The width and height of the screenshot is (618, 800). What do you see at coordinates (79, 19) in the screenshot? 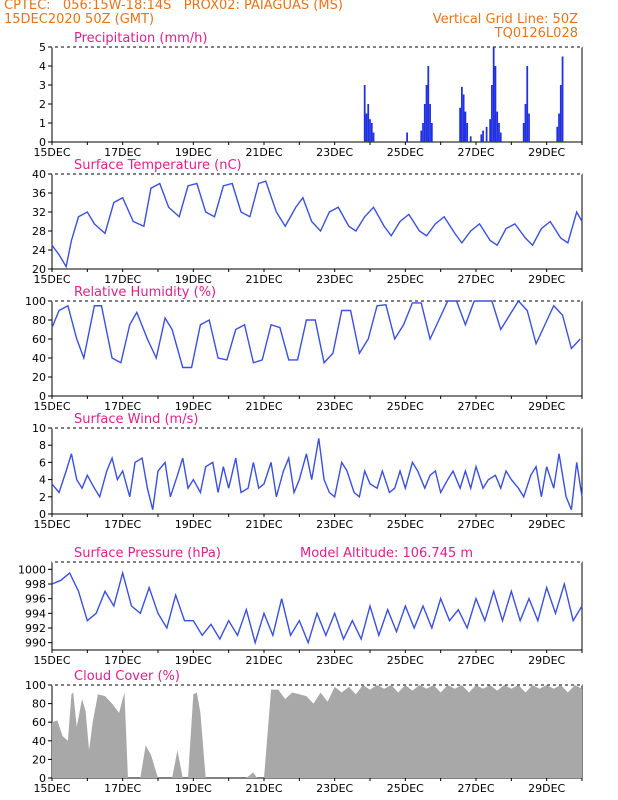
I see `header-line2: 15DEC2020 50Z (GMT)` at bounding box center [79, 19].